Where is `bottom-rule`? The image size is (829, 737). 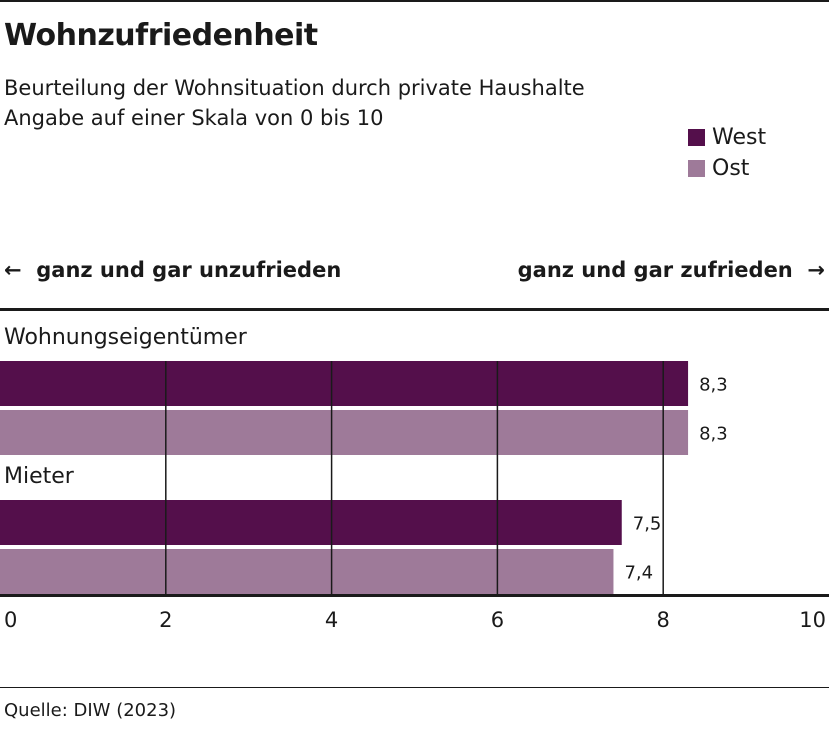 bottom-rule is located at coordinates (414, 687).